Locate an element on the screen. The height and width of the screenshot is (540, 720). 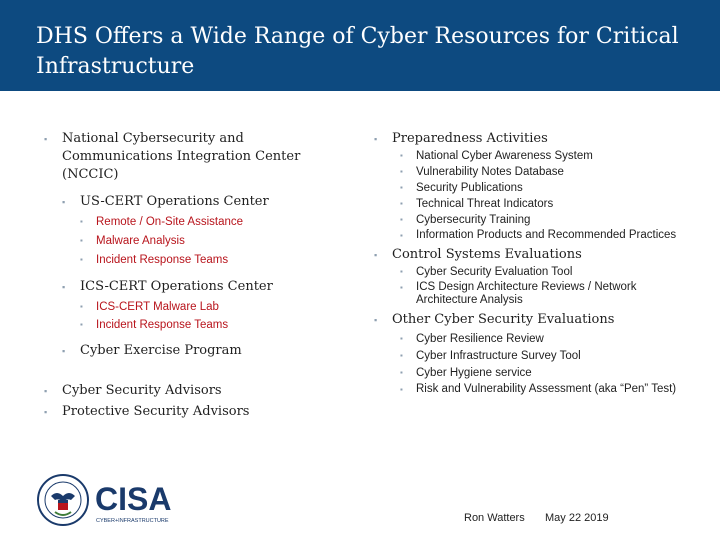
list-item: ▪ Vulnerability Notes Database is located at coordinates (547, 172).